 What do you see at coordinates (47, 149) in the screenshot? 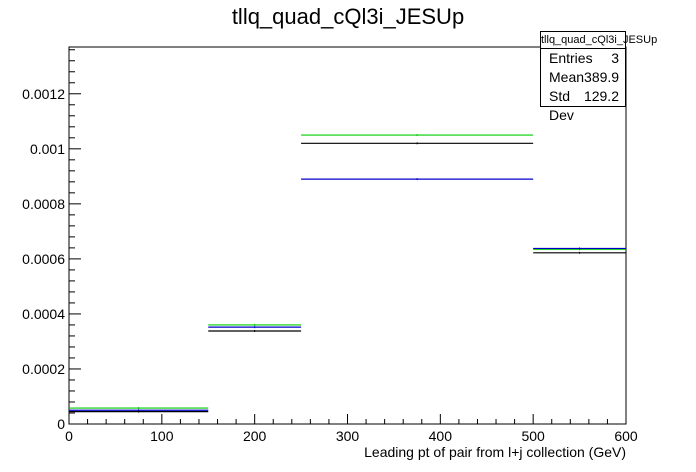
I see `y-tick-label: 0.001` at bounding box center [47, 149].